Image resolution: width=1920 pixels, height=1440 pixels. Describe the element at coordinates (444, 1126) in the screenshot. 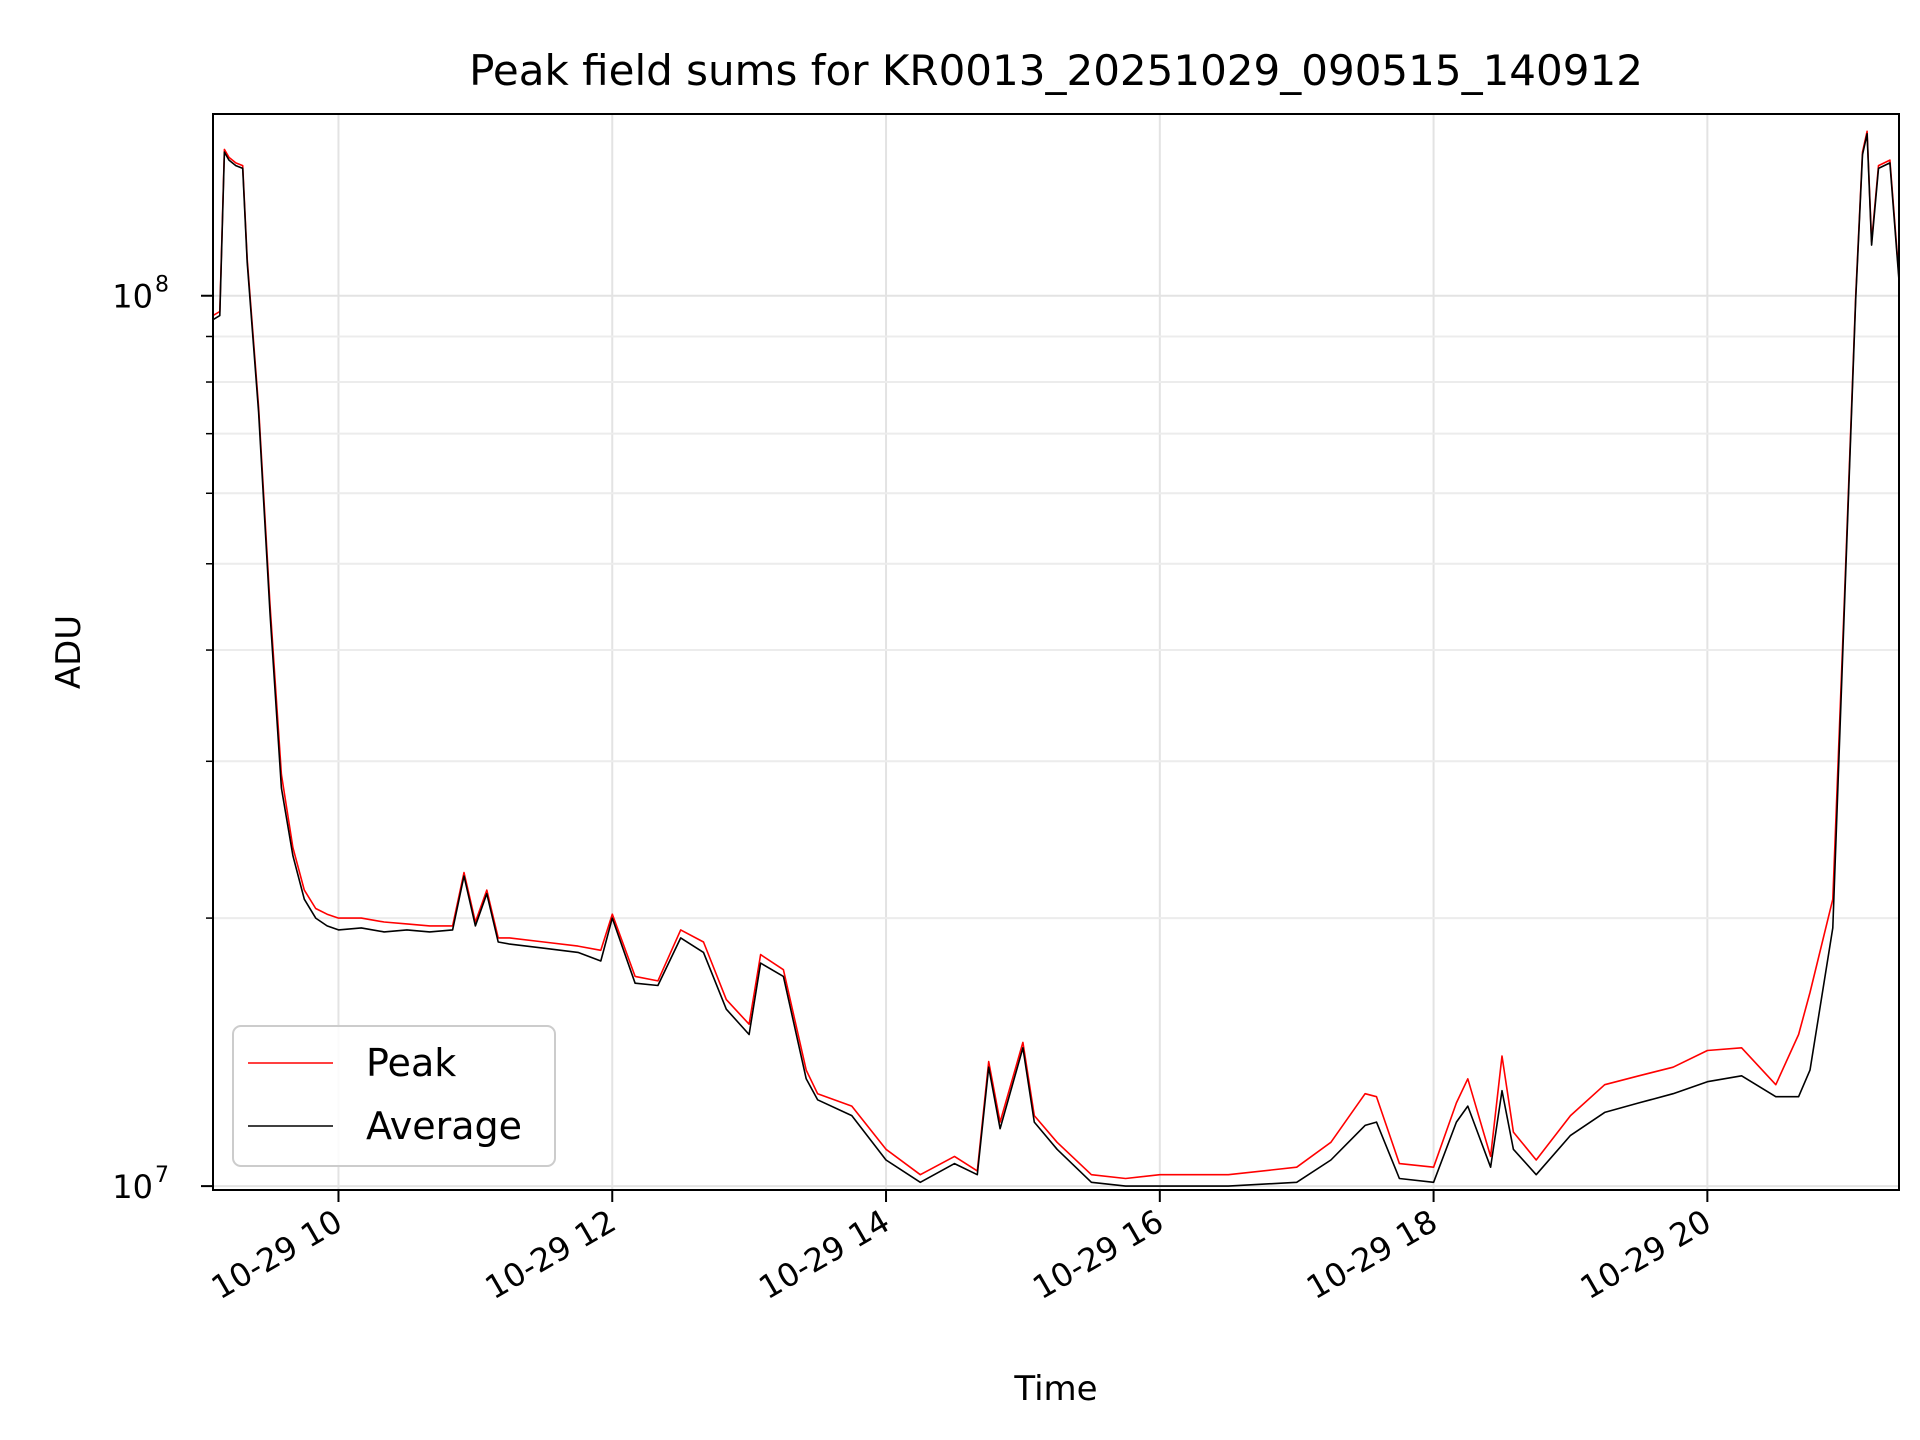

I see `legend-label-average: Average` at that location.